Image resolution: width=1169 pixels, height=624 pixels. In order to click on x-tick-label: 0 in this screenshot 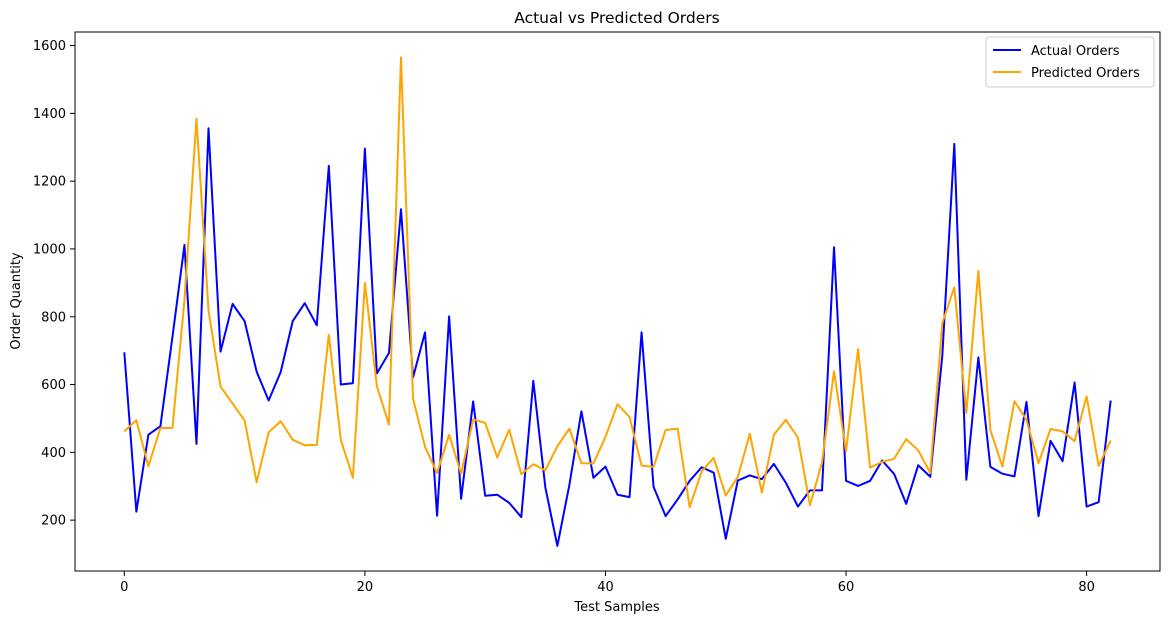, I will do `click(124, 587)`.